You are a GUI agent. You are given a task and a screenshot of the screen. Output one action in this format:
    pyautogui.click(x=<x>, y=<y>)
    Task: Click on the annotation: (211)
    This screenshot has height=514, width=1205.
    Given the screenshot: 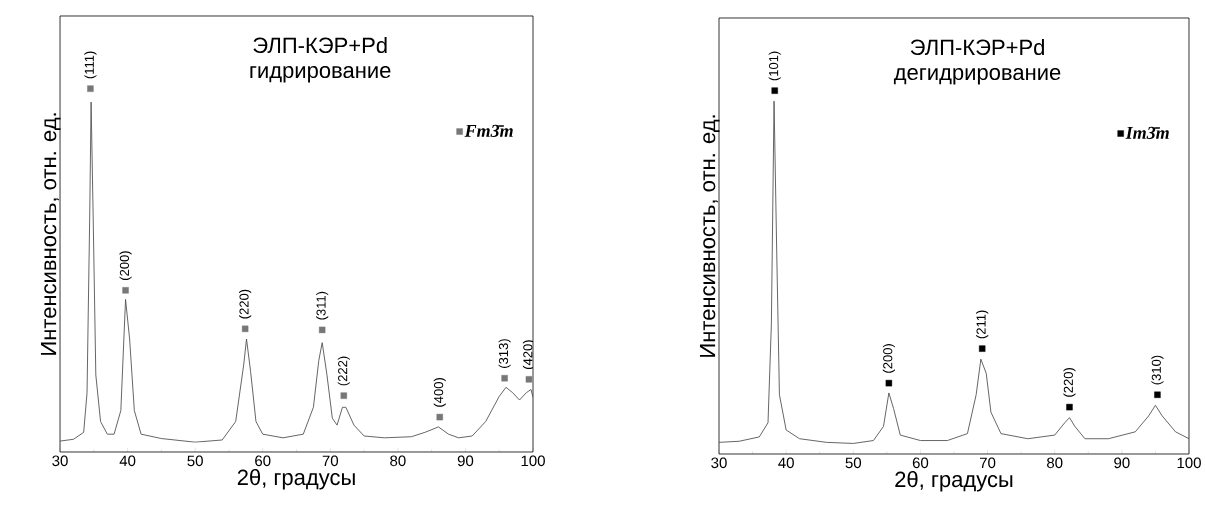 What is the action you would take?
    pyautogui.click(x=982, y=324)
    